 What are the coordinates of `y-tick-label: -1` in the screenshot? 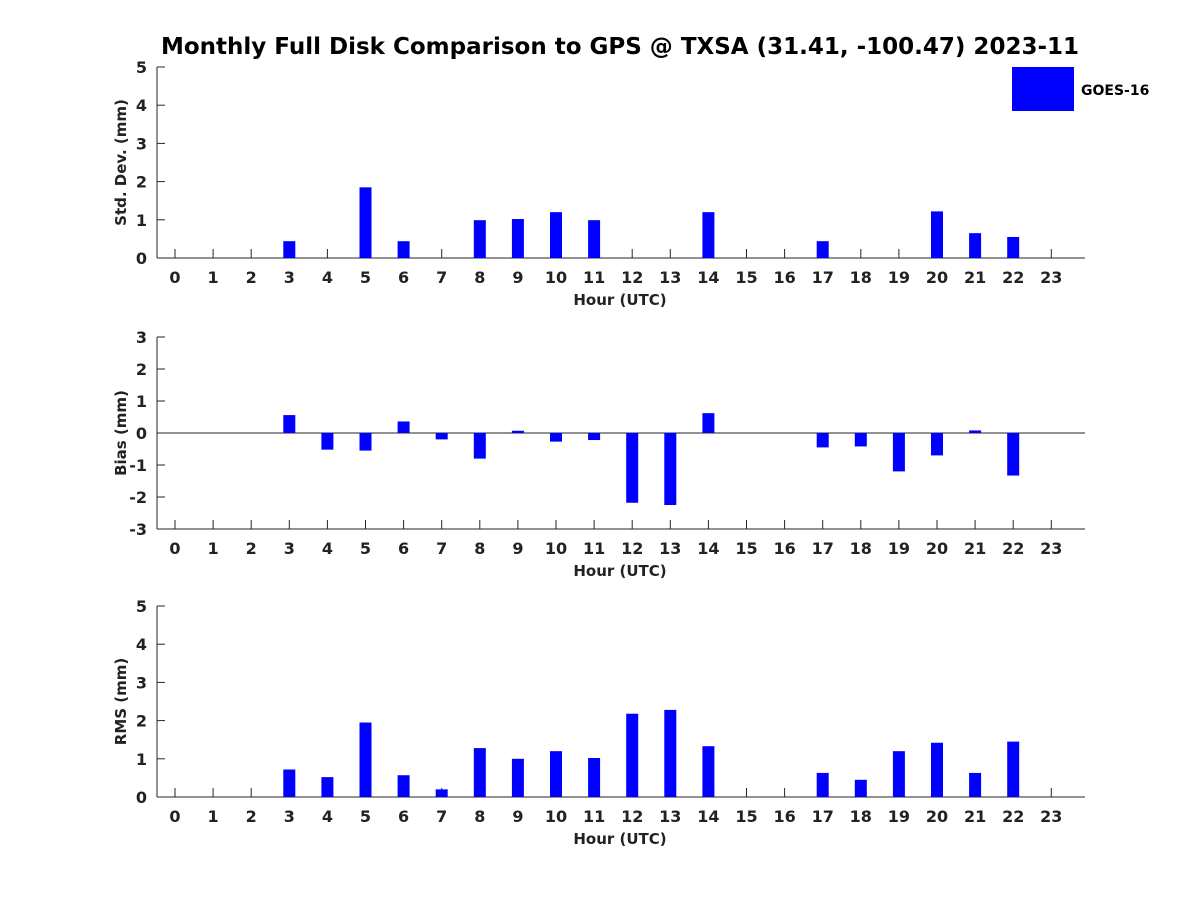 It's located at (138, 465).